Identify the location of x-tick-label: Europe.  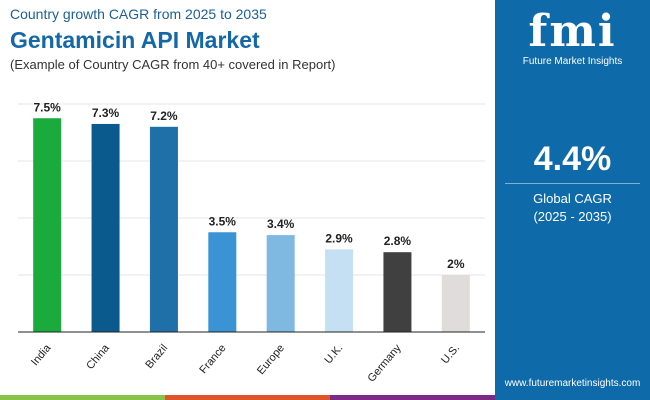
(271, 359).